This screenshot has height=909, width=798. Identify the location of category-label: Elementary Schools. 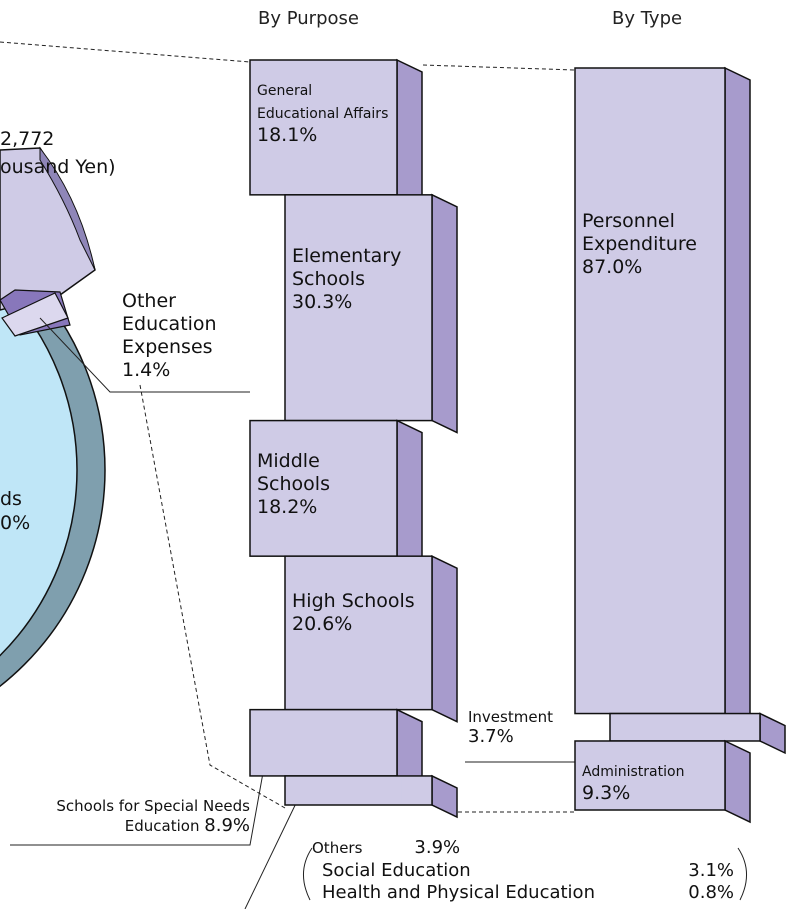
(347, 267).